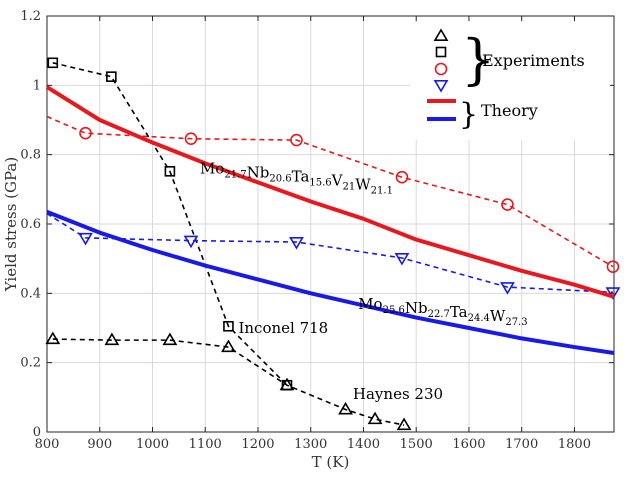  I want to click on annotation-haynes: Haynes 230, so click(398, 394).